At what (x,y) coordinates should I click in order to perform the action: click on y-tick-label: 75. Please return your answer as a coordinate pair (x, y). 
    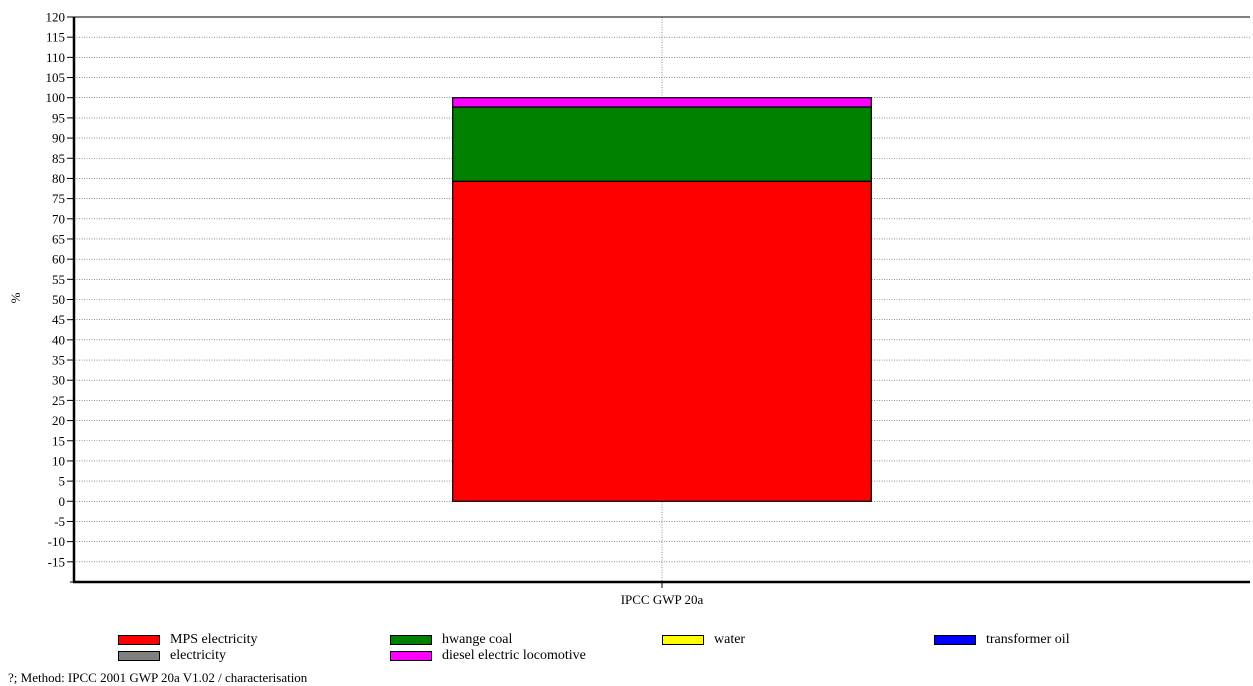
    Looking at the image, I should click on (58, 198).